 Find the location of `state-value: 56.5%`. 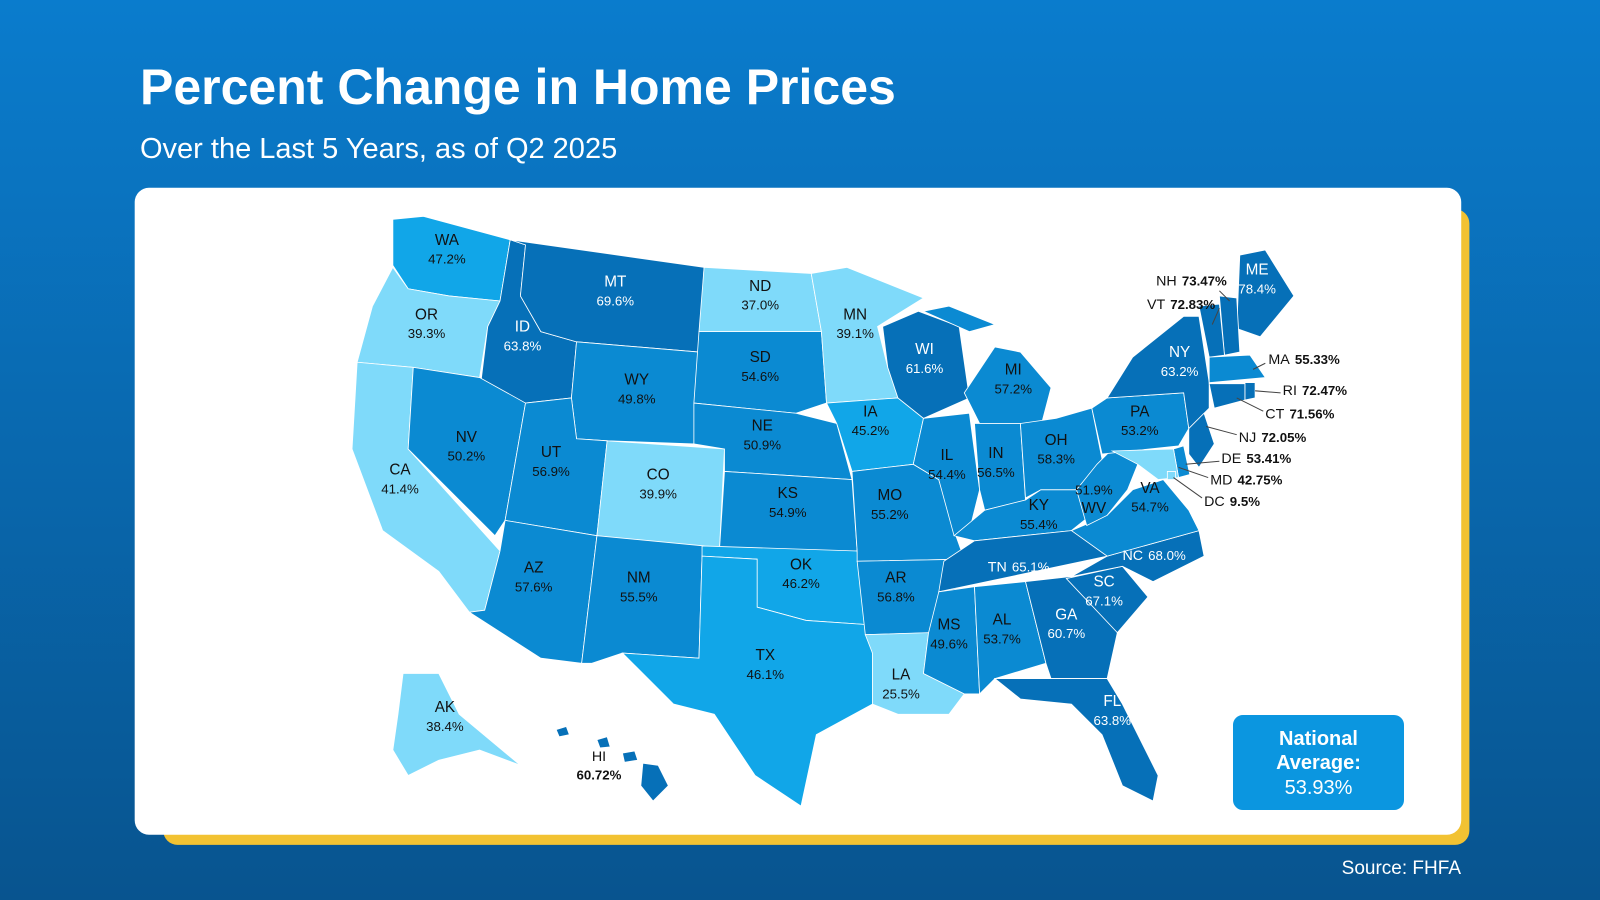

state-value: 56.5% is located at coordinates (996, 472).